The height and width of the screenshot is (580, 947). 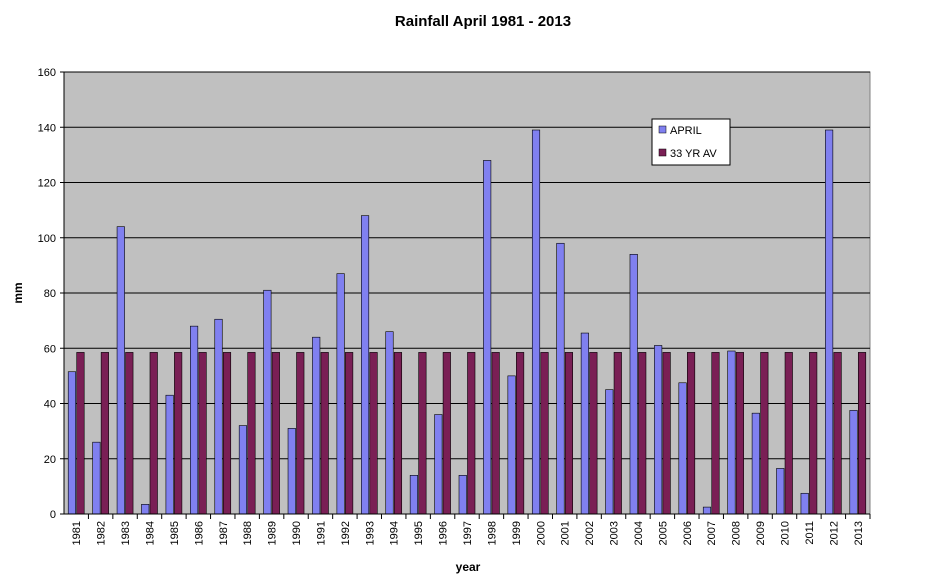 What do you see at coordinates (300, 433) in the screenshot?
I see `bar-33yr-av-1990` at bounding box center [300, 433].